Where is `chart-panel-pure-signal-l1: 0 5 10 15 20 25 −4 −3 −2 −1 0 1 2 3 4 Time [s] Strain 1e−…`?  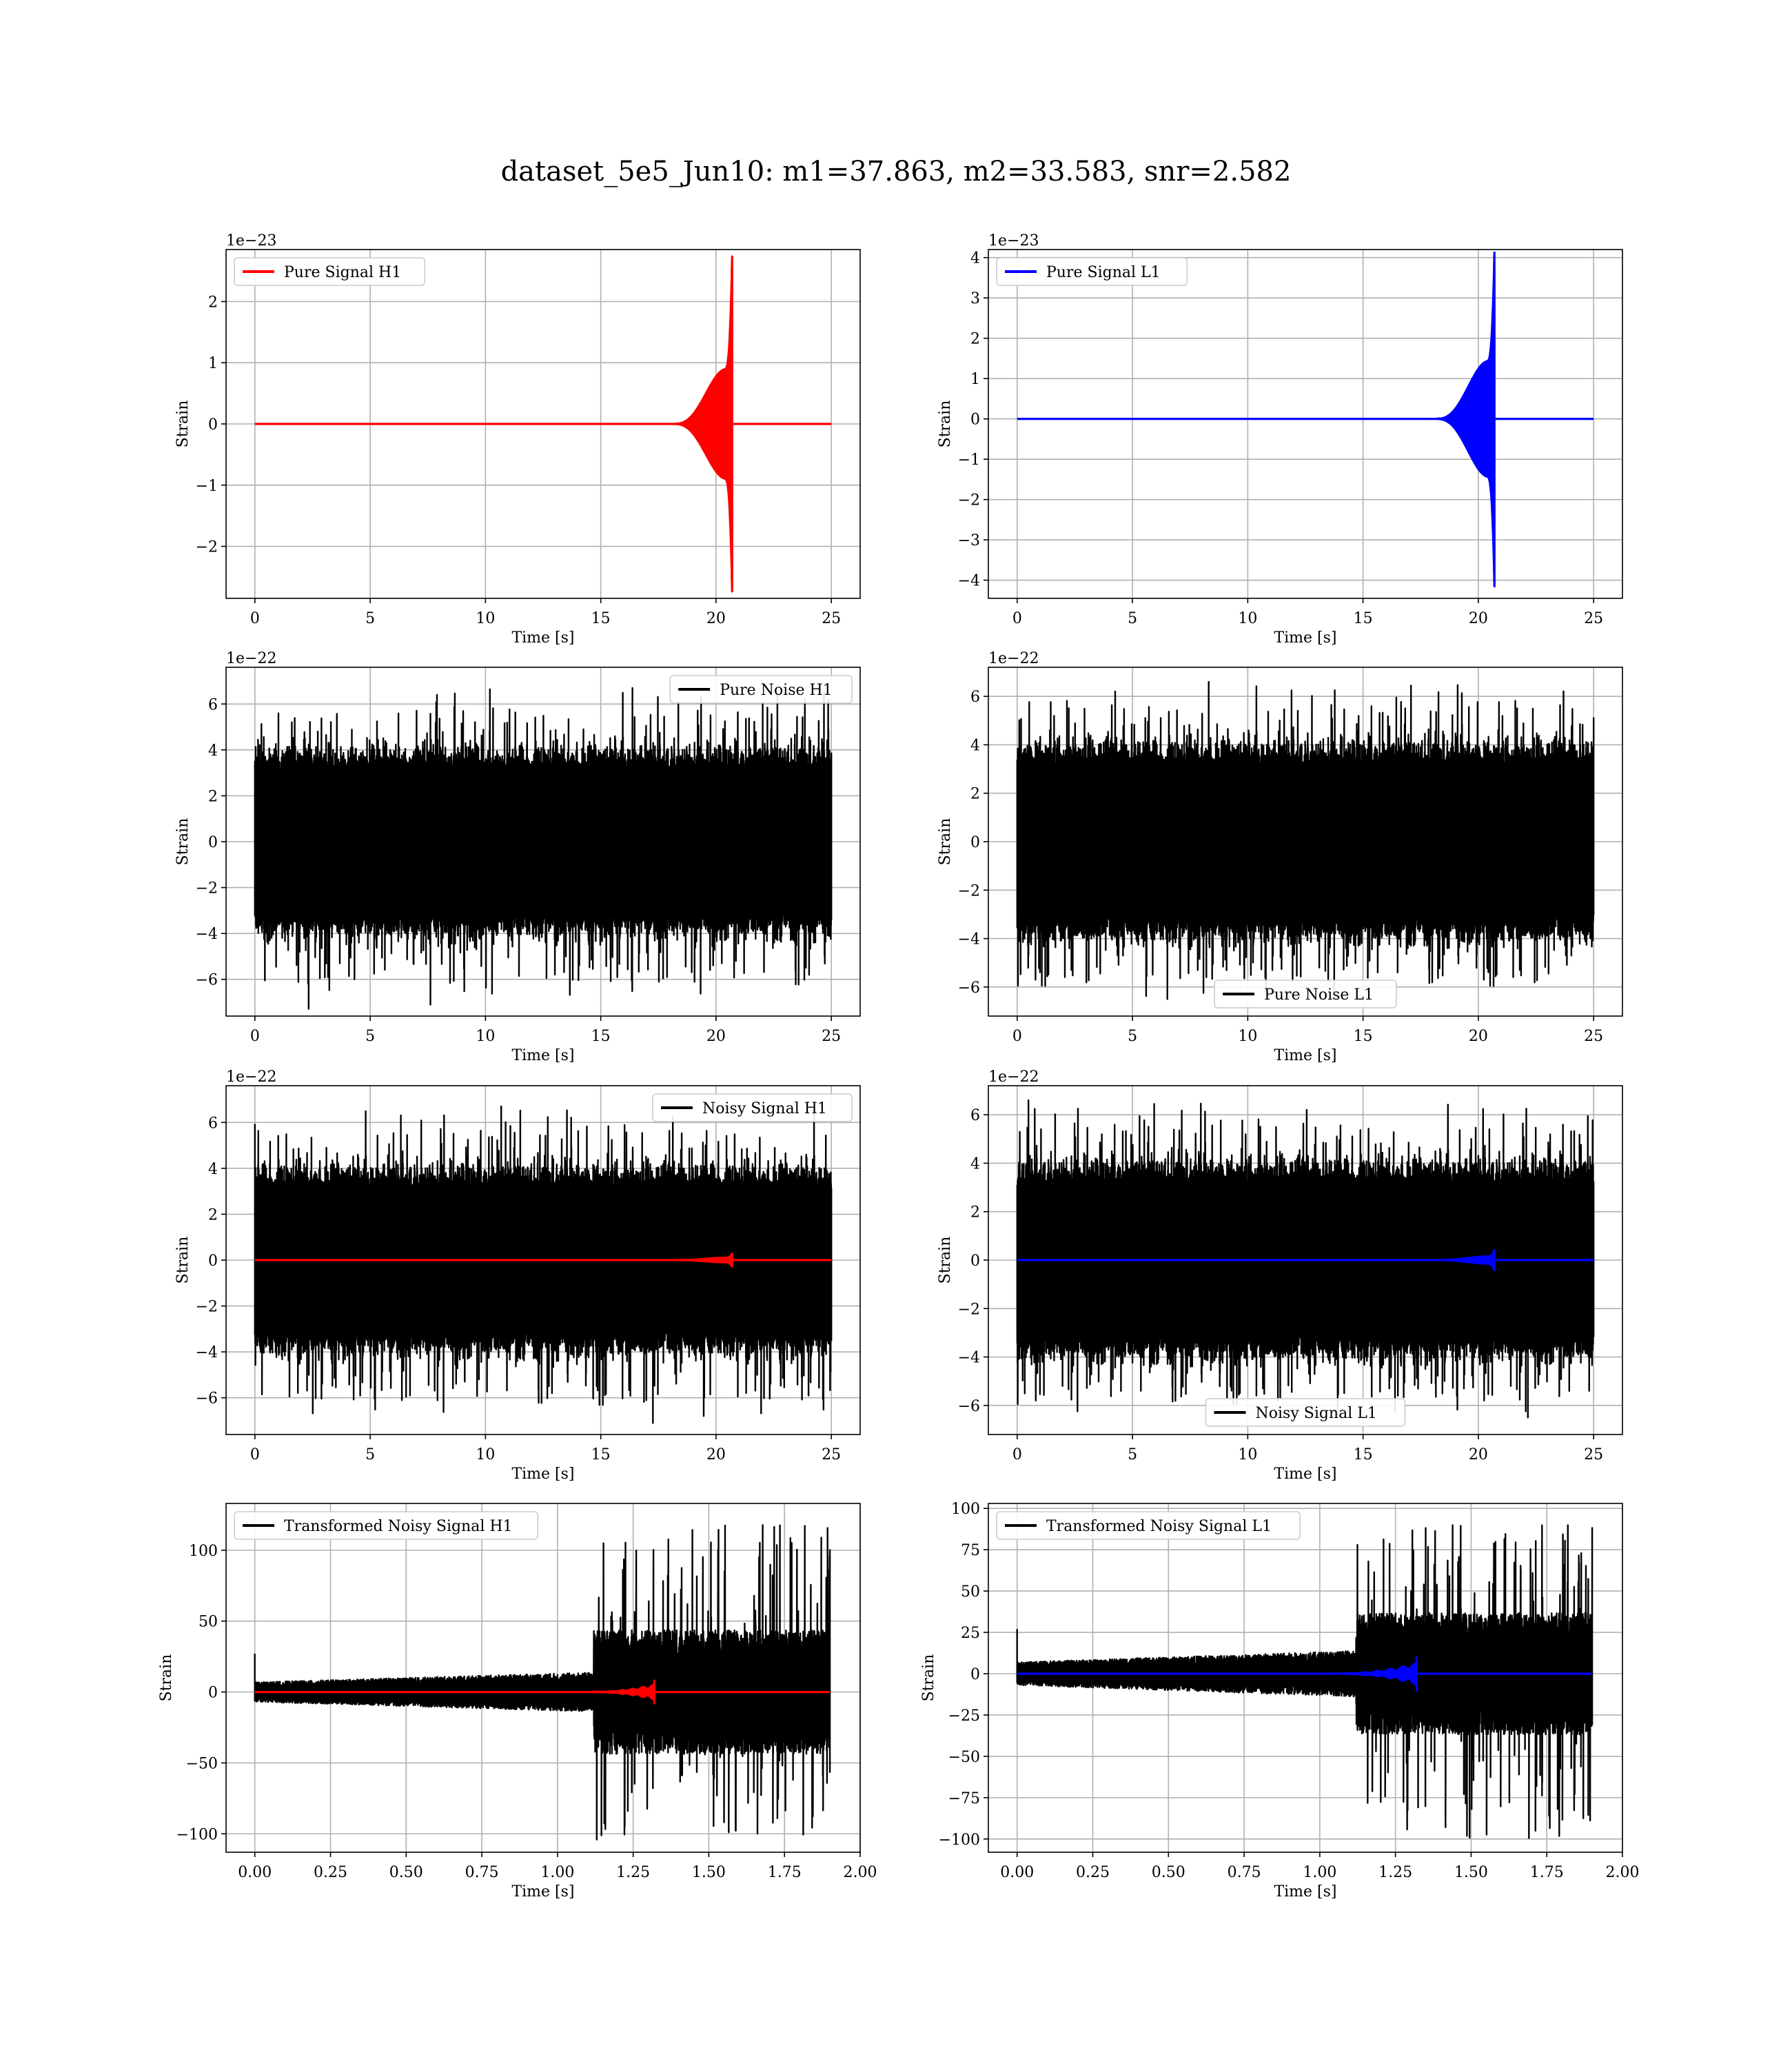
chart-panel-pure-signal-l1: 0 5 10 15 20 25 −4 −3 −2 −1 0 1 2 3 4 Time [s] Strain 1e−… is located at coordinates (1280, 440).